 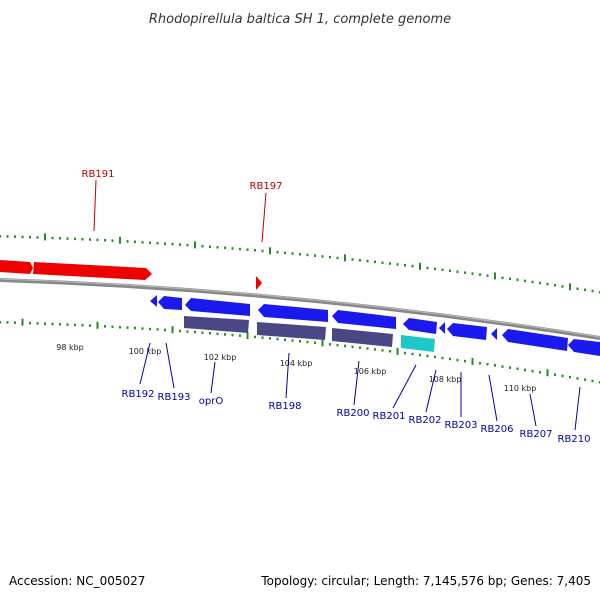 What do you see at coordinates (536, 434) in the screenshot?
I see `gene-label-rb207: RB207` at bounding box center [536, 434].